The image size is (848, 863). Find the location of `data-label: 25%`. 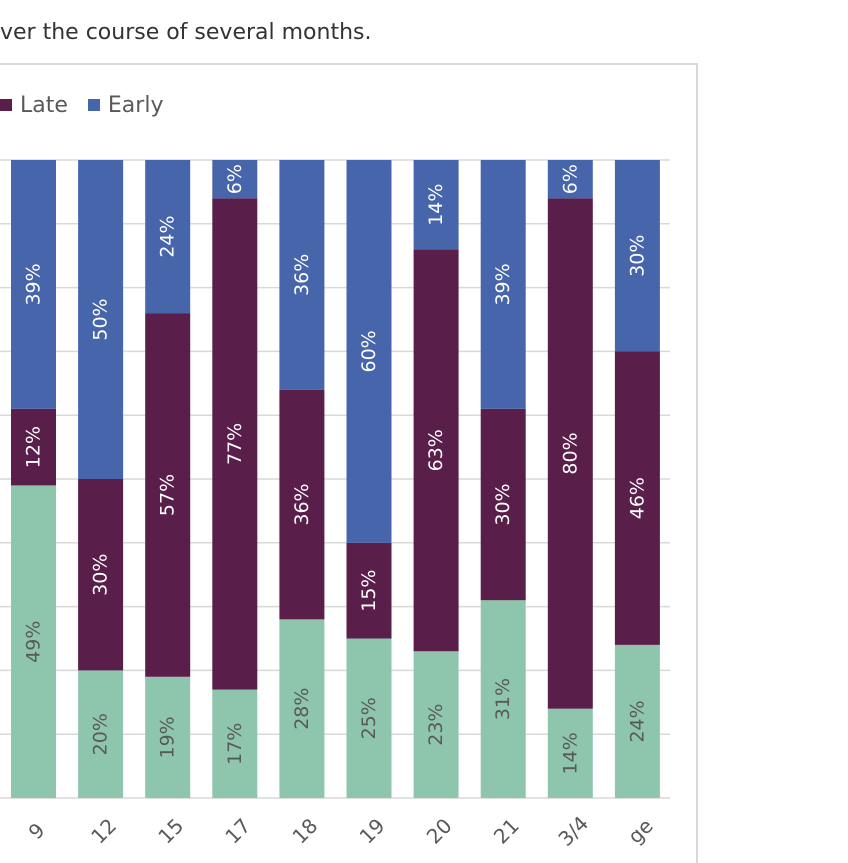

data-label: 25% is located at coordinates (369, 718).